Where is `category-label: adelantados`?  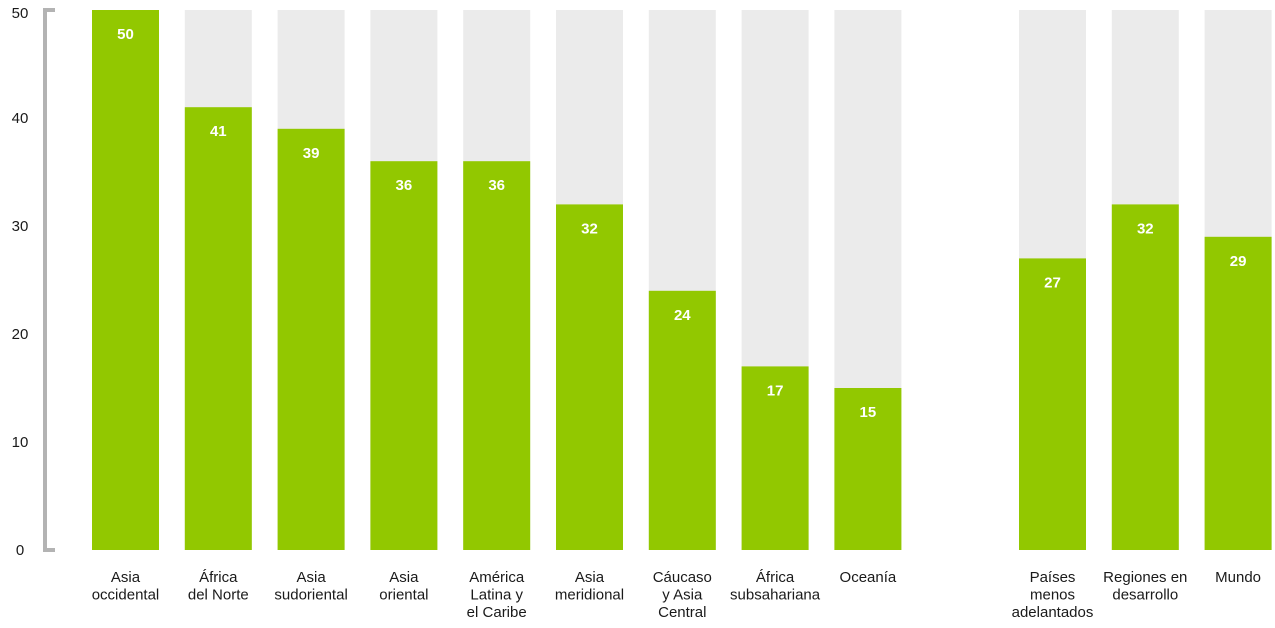
category-label: adelantados is located at coordinates (1053, 612).